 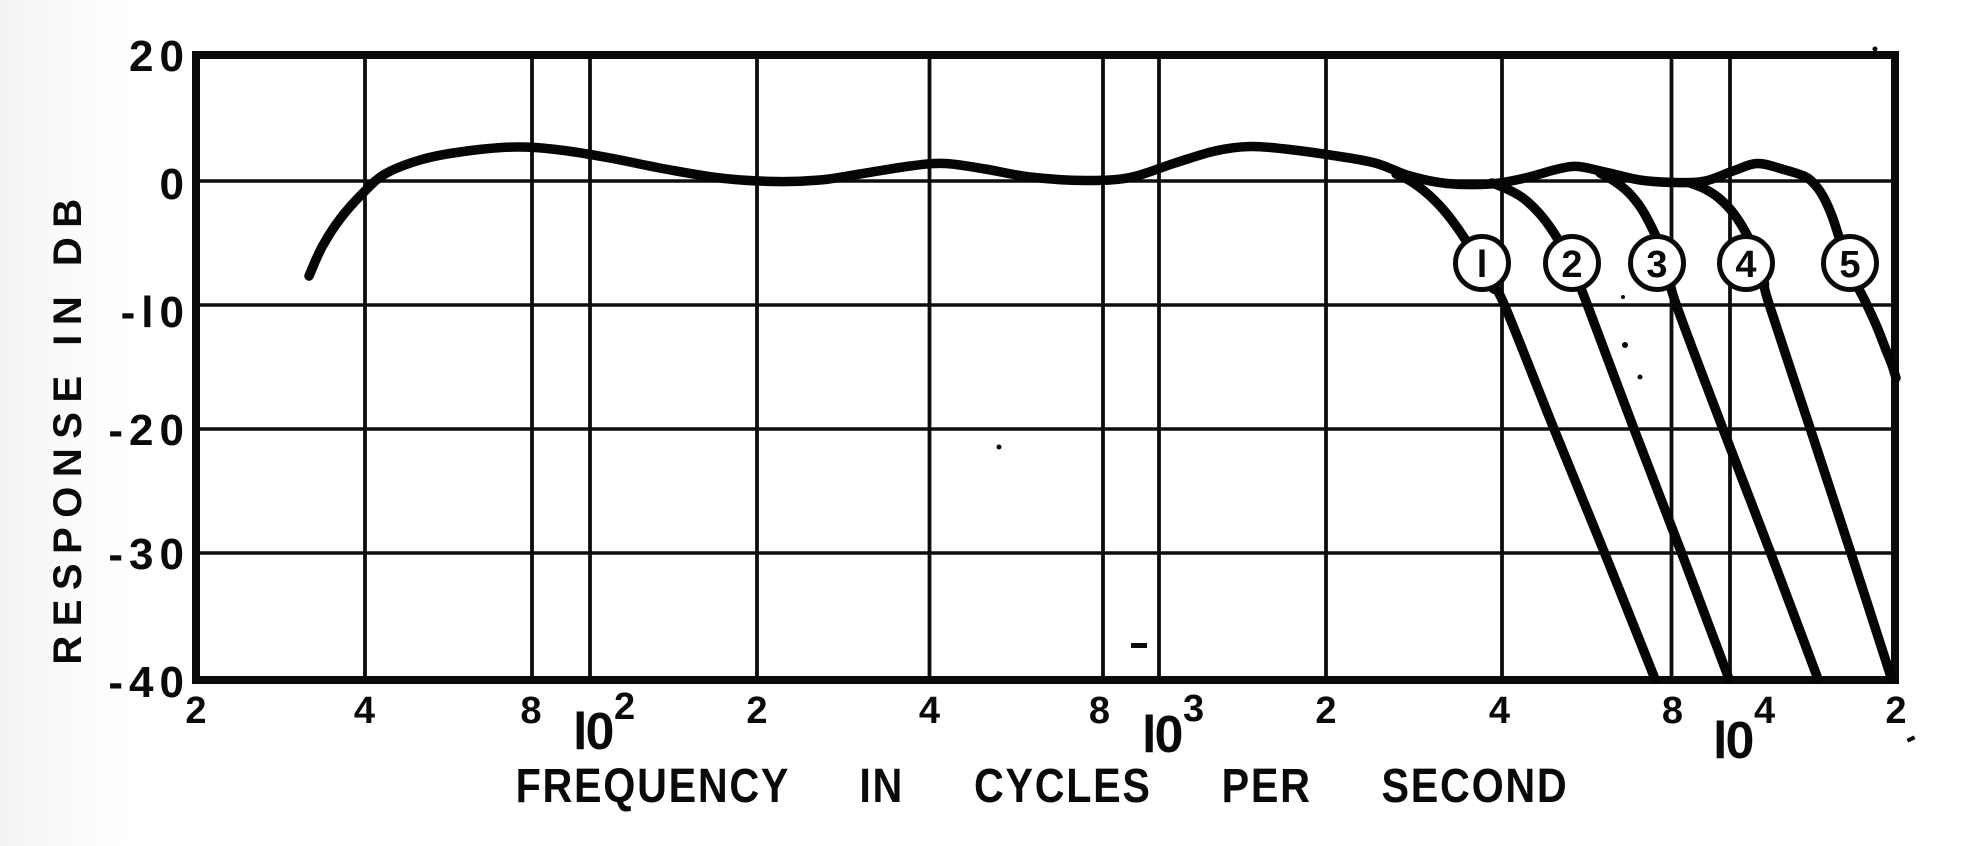 I want to click on svg-text: -40, so click(x=149, y=682).